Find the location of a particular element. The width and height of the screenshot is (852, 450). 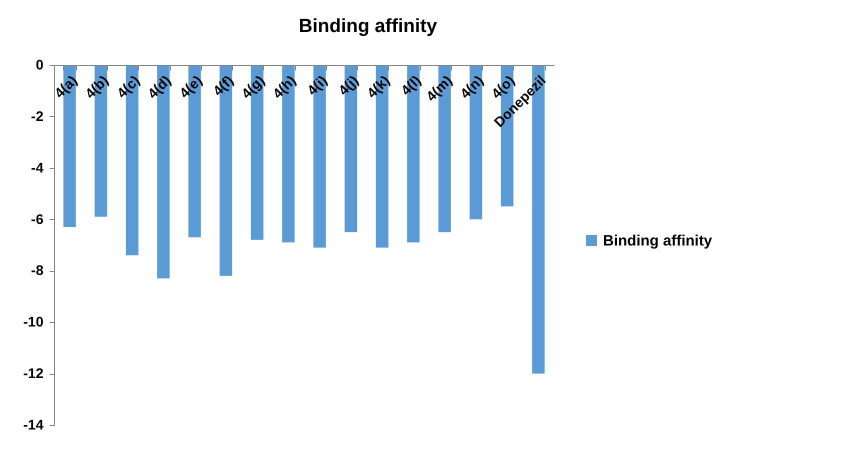

x-tick-label: 4(n) is located at coordinates (471, 87).